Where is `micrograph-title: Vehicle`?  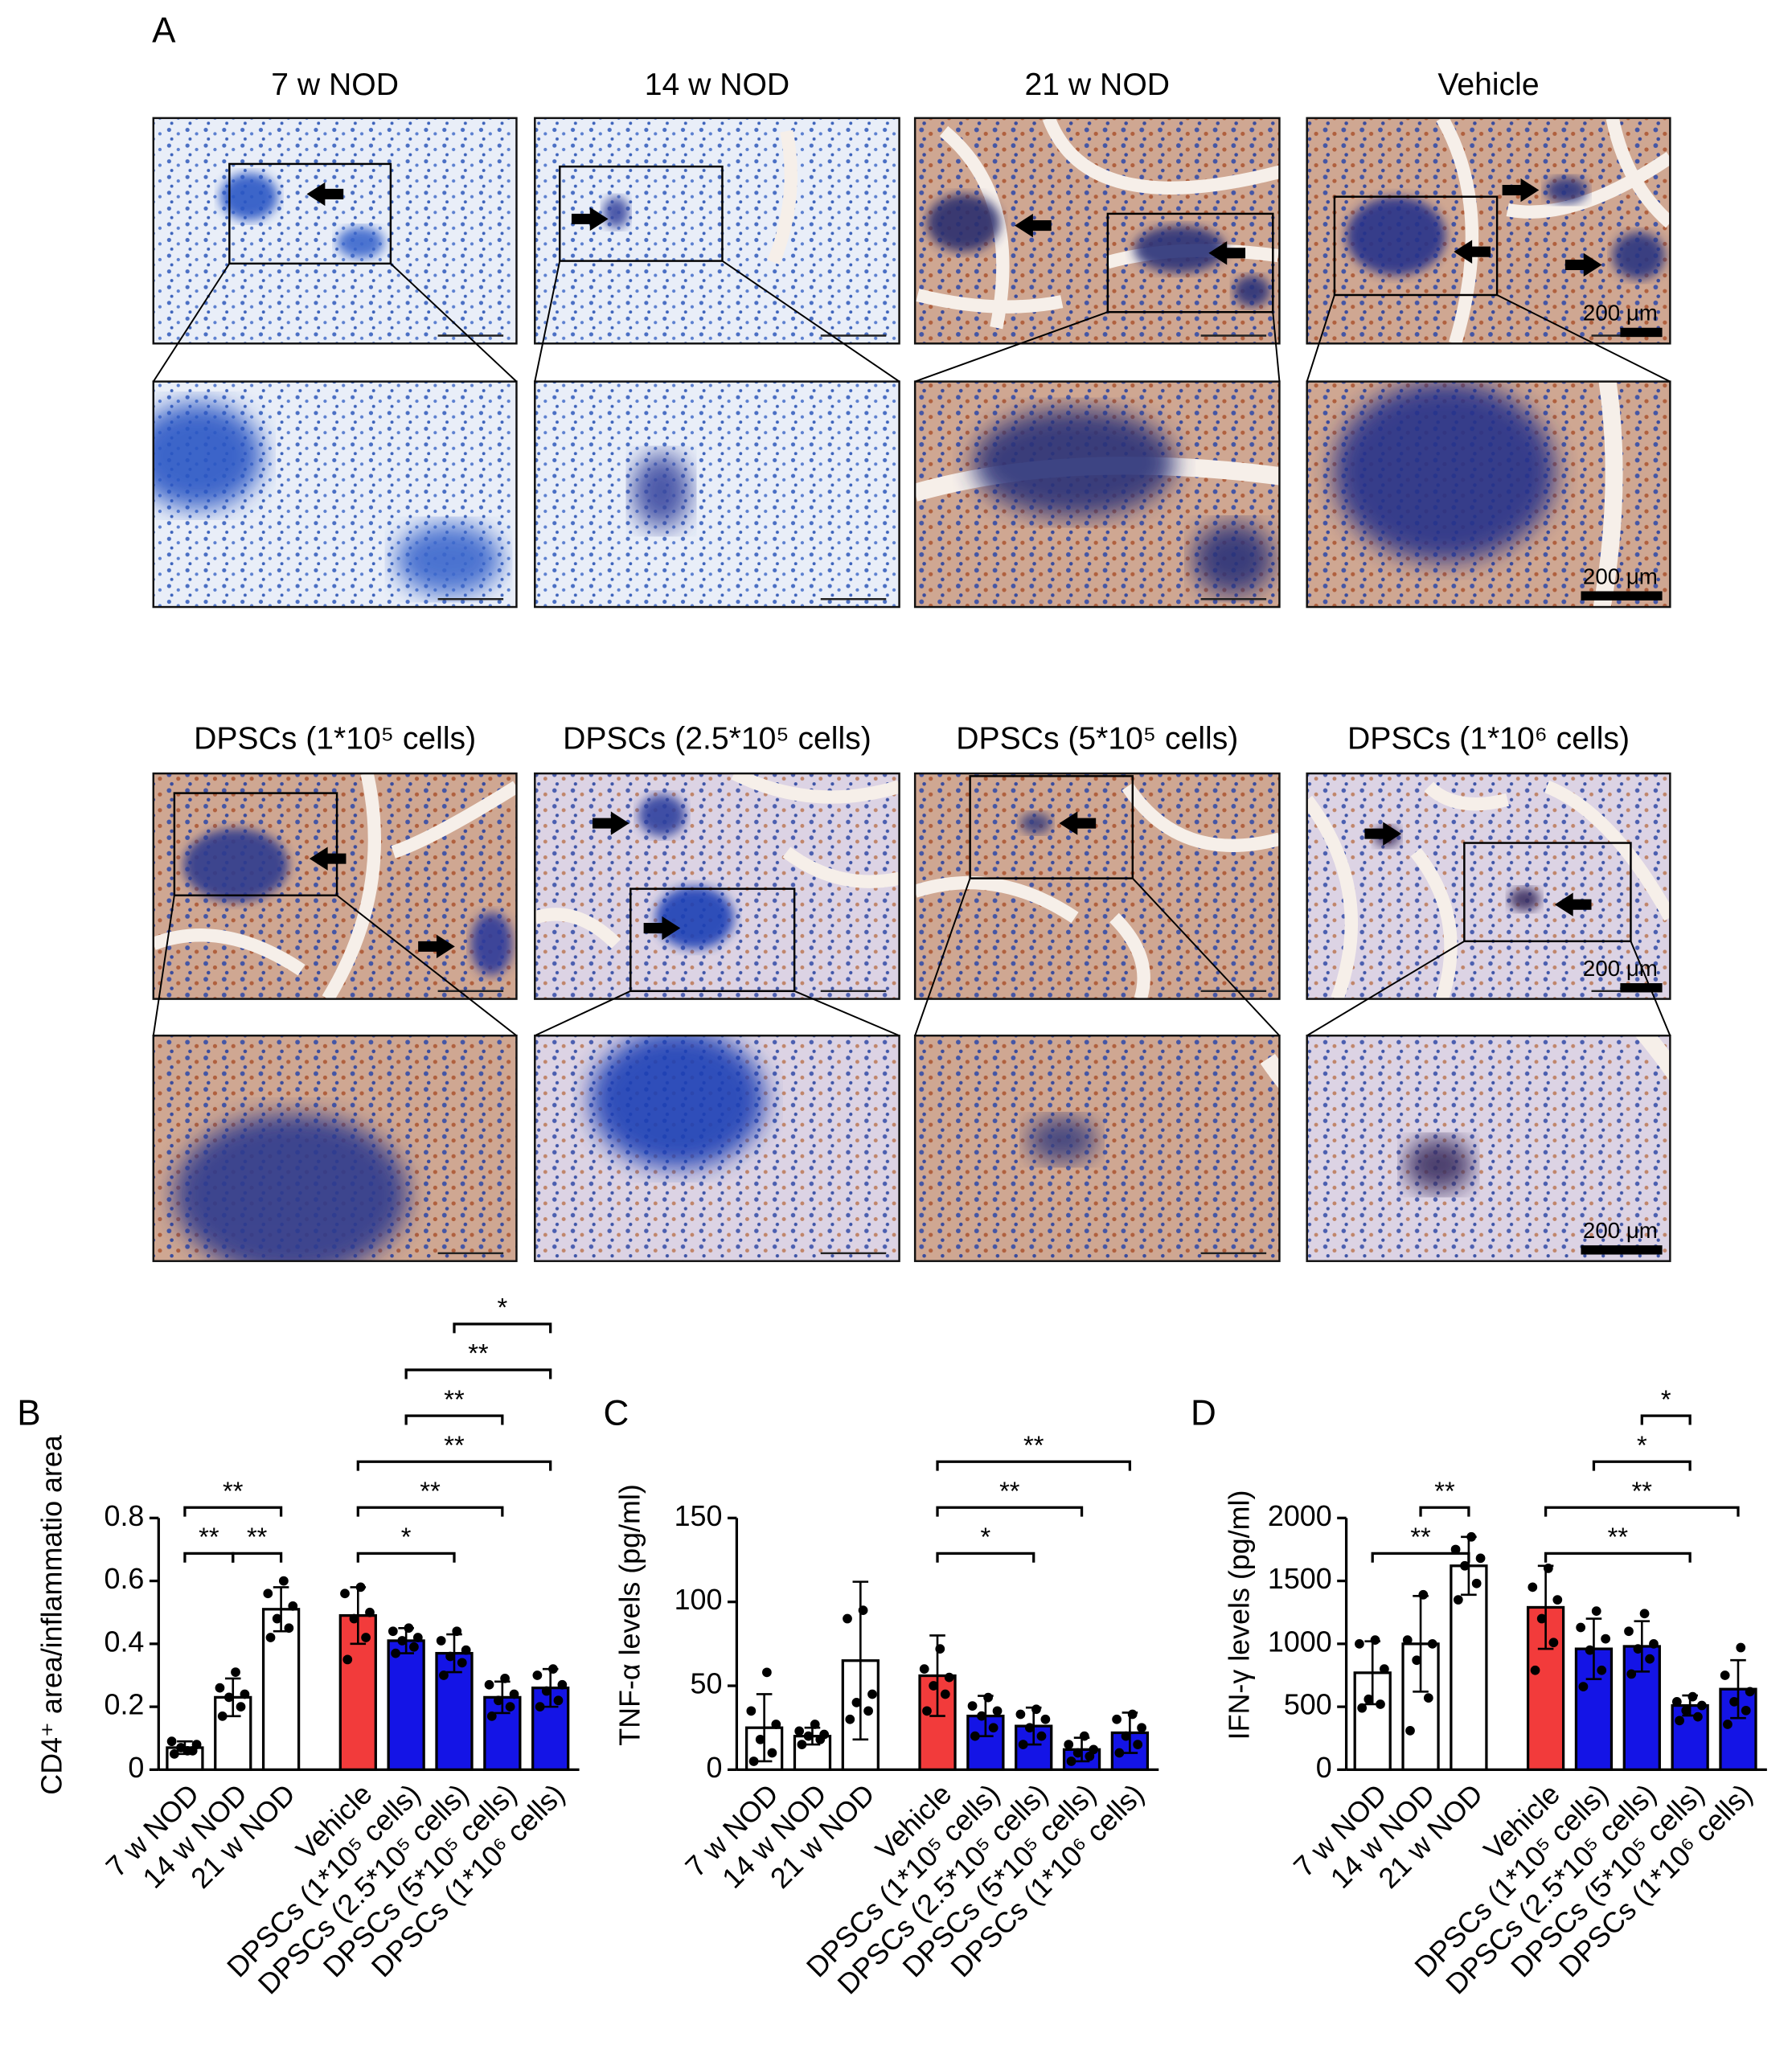 micrograph-title: Vehicle is located at coordinates (1488, 85).